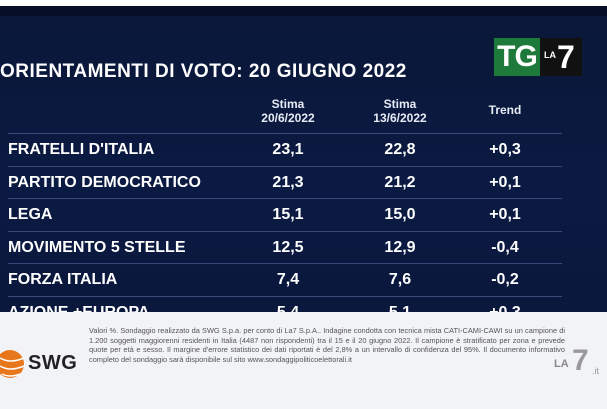 The height and width of the screenshot is (409, 607). I want to click on party-name: FRATELLI D'ITALIA, so click(81, 149).